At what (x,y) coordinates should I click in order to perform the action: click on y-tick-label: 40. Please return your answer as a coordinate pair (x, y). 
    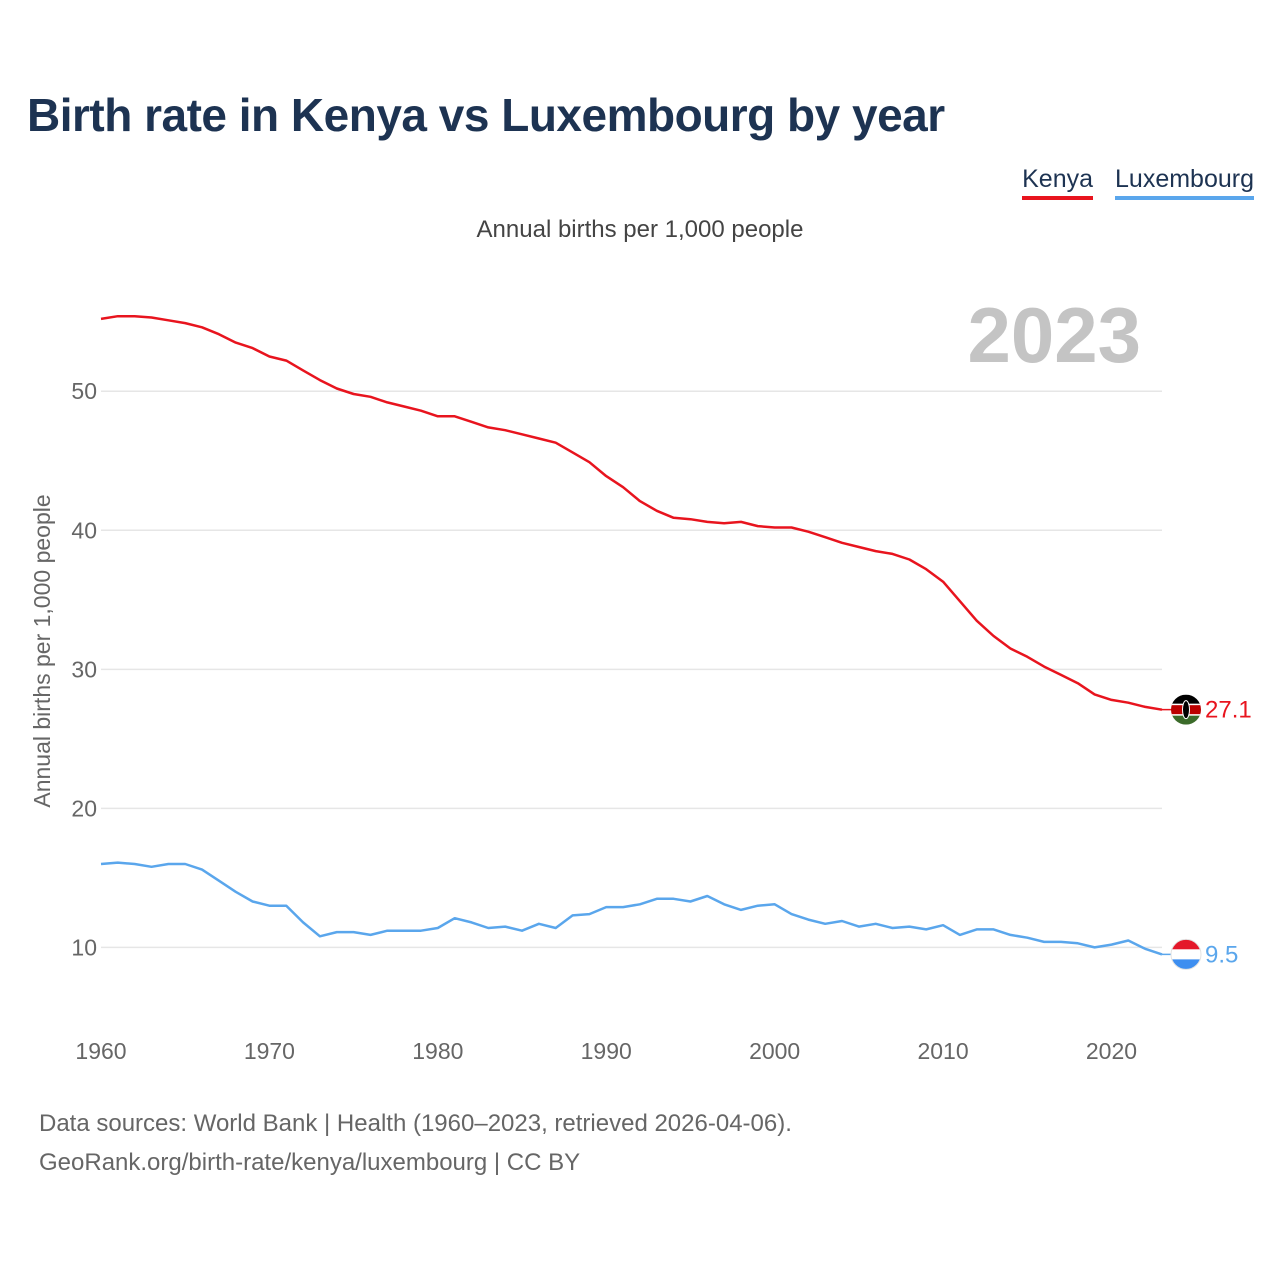
    Looking at the image, I should click on (84, 530).